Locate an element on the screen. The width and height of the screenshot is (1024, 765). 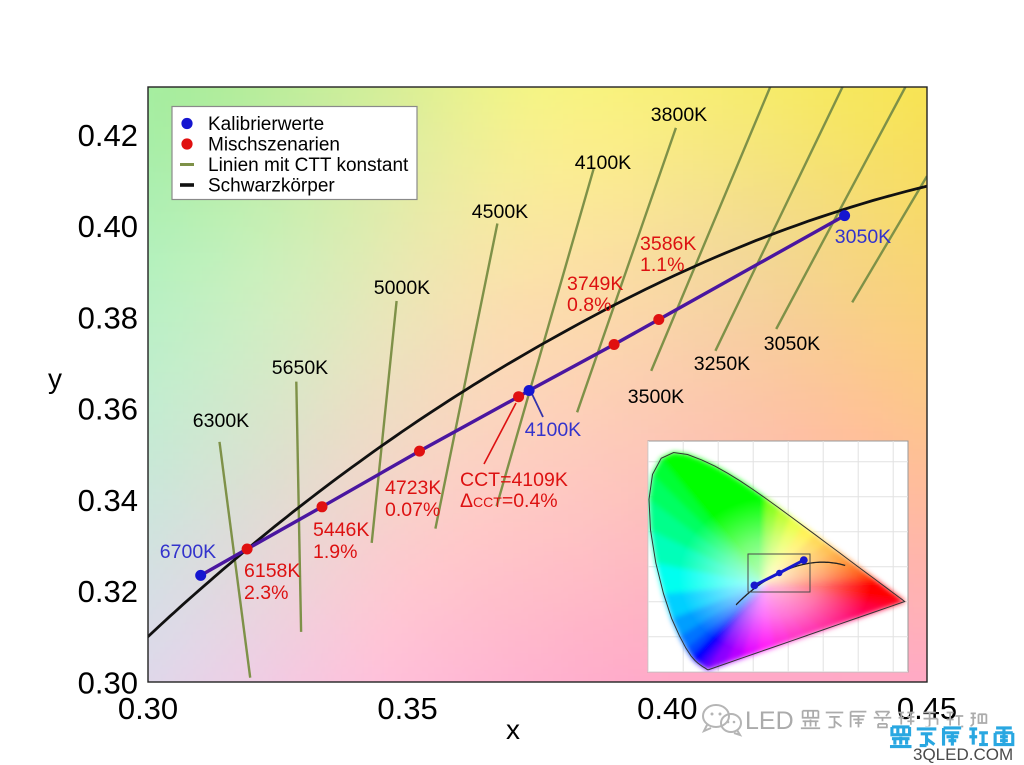
svg-text: 0.34 is located at coordinates (108, 500).